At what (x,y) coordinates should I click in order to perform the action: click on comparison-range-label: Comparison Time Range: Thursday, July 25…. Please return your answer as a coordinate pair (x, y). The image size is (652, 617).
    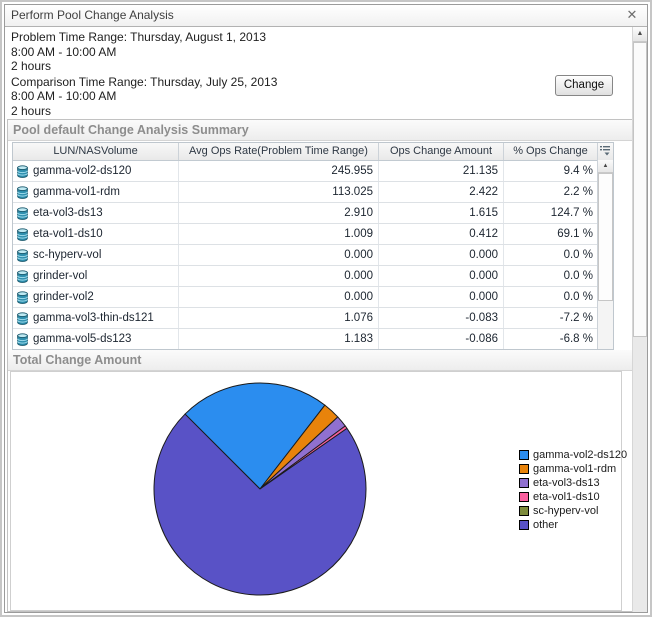
    Looking at the image, I should click on (144, 81).